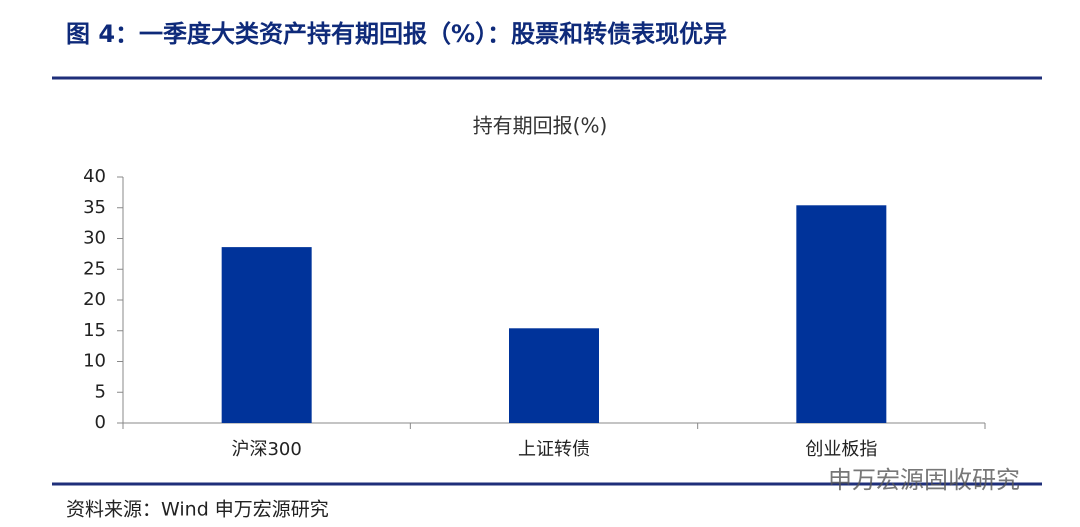 The width and height of the screenshot is (1080, 527). I want to click on y-tick-label: 40, so click(94, 176).